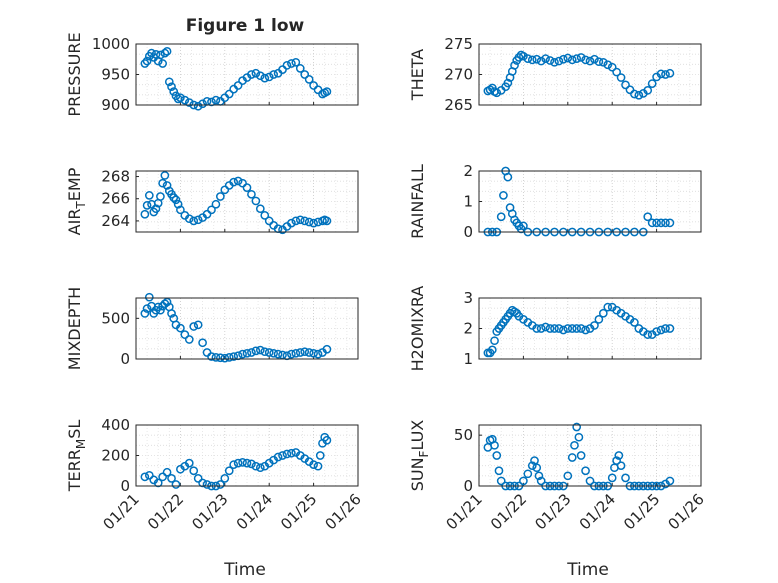 The image size is (778, 583). What do you see at coordinates (244, 570) in the screenshot?
I see `x-axis-label-left: Time` at bounding box center [244, 570].